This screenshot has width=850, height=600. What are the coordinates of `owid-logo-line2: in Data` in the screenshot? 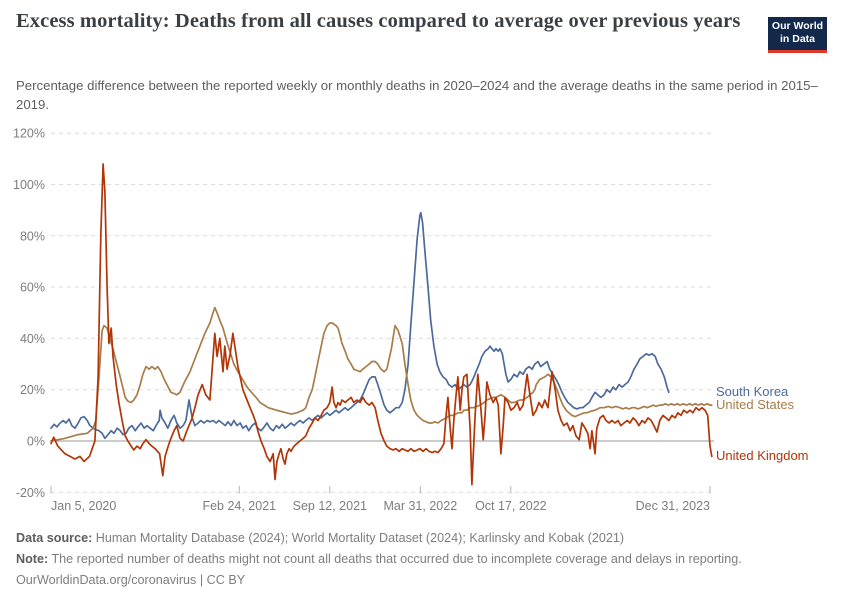 It's located at (797, 39).